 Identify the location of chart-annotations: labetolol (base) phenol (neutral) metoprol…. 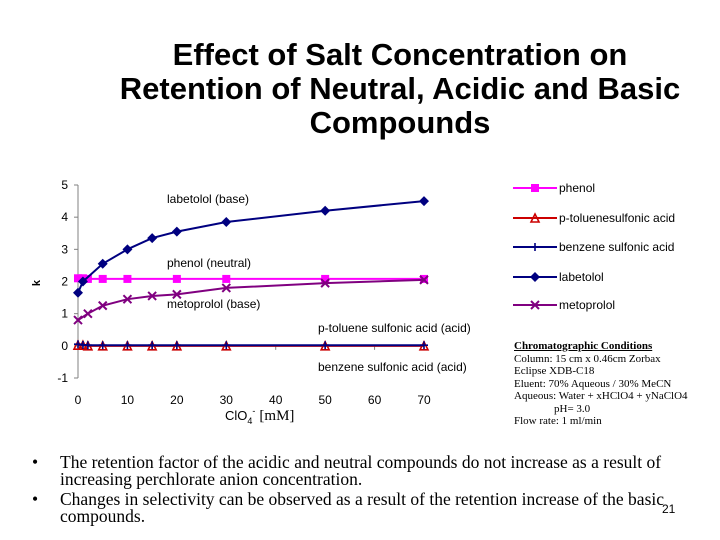
(319, 283).